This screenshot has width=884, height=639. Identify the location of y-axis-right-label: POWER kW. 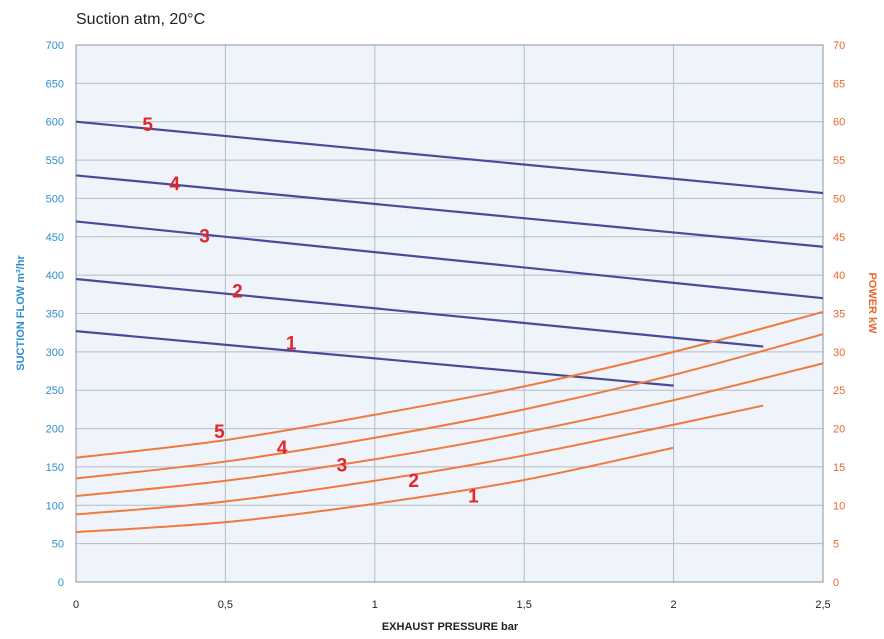
(872, 303).